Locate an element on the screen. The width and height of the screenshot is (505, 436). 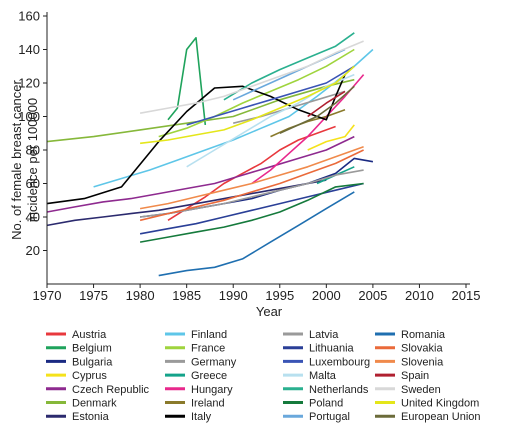
series-line-bulgaria is located at coordinates (257, 187).